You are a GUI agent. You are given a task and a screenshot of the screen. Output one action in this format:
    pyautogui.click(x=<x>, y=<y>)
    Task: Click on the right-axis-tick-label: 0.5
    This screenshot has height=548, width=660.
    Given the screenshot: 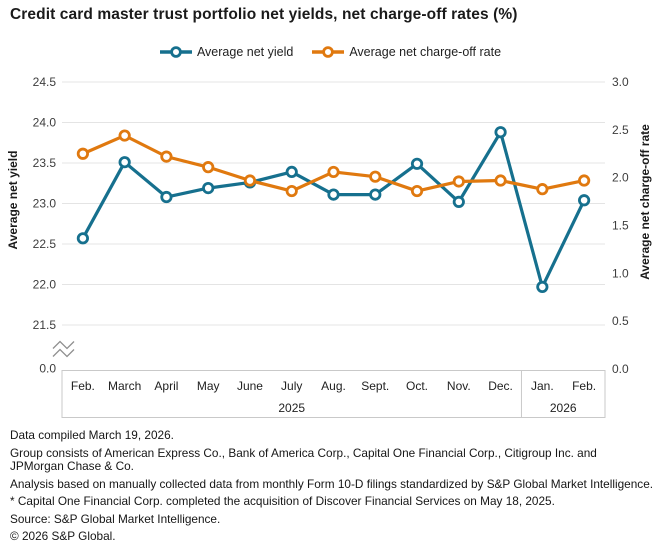 What is the action you would take?
    pyautogui.click(x=620, y=321)
    